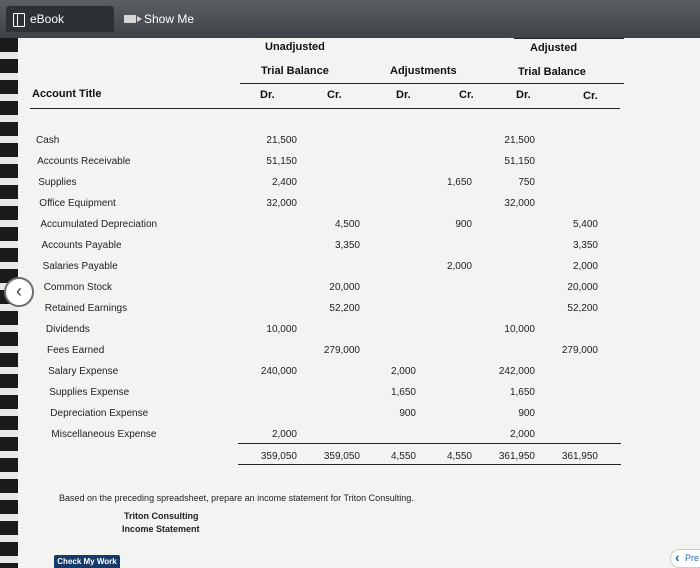 The width and height of the screenshot is (700, 568). I want to click on ebook-tab: eBook, so click(60, 19).